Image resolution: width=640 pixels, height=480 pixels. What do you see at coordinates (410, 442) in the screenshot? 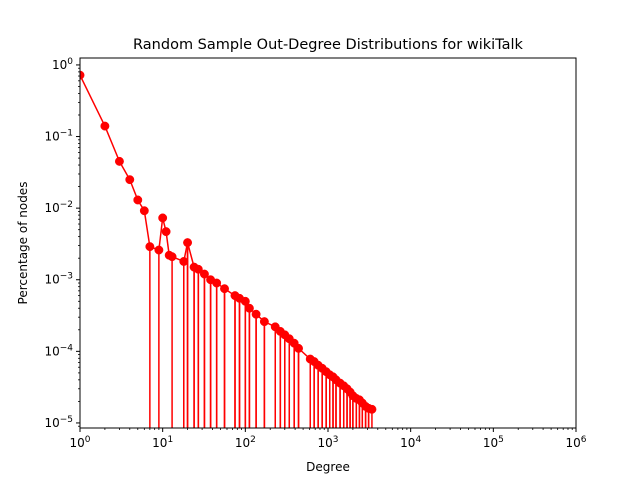
I see `x-tick-label: 104` at bounding box center [410, 442].